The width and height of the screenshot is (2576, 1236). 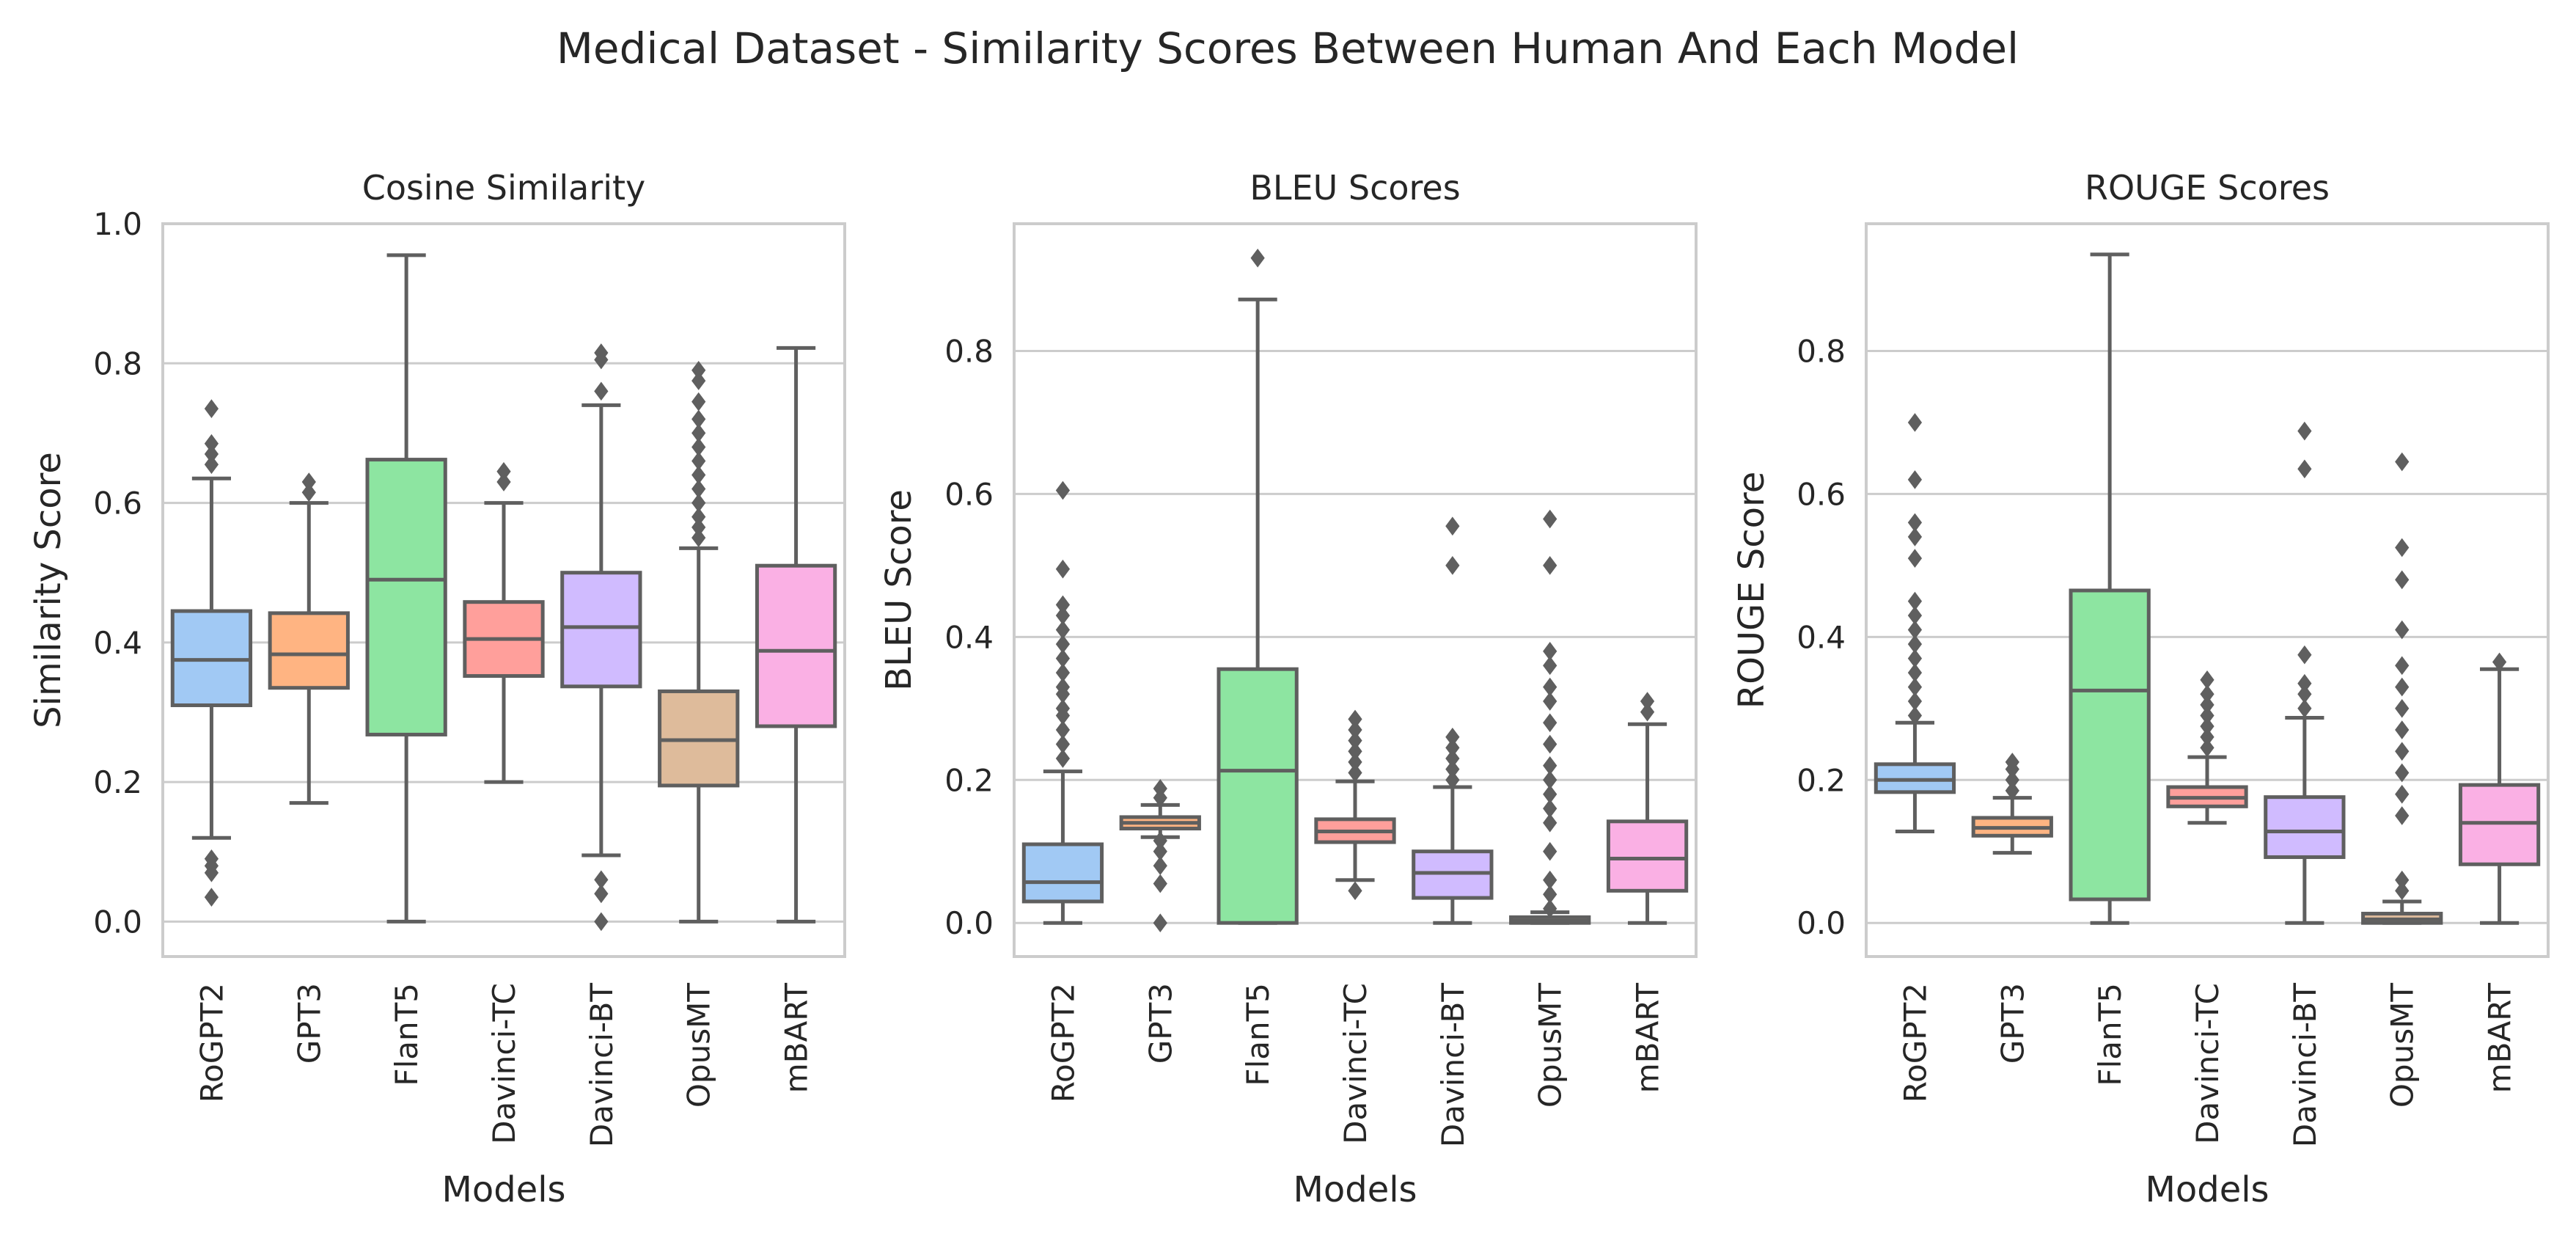 What do you see at coordinates (118, 504) in the screenshot?
I see `y-tick-label: 0.6` at bounding box center [118, 504].